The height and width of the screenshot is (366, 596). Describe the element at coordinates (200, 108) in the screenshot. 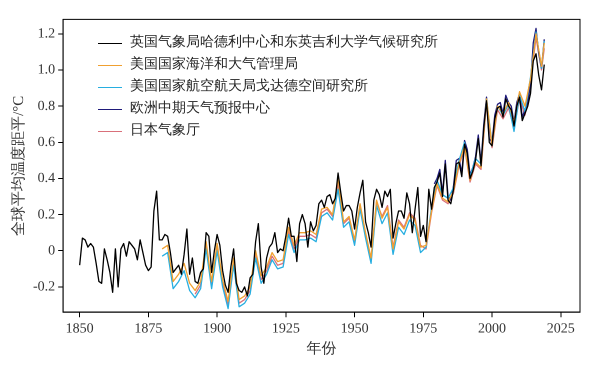

I see `legend-label: 欧洲中期天气预报中心` at that location.